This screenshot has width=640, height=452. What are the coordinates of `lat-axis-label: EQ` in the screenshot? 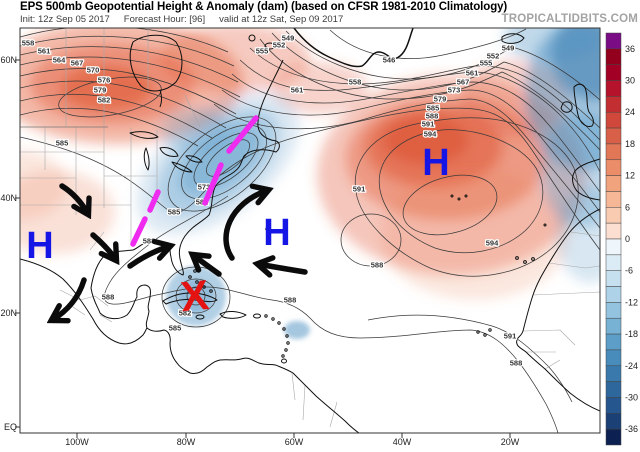 It's located at (10, 427).